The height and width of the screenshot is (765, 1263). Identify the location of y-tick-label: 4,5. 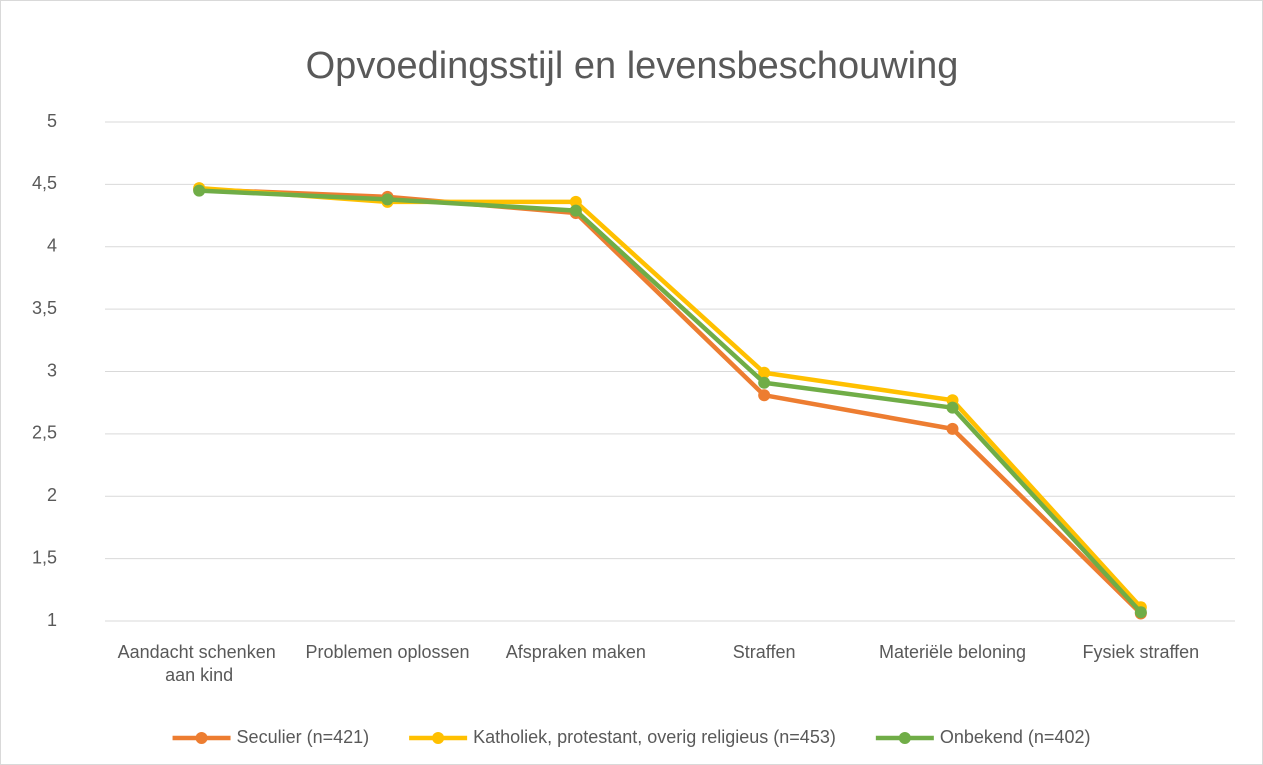
(44, 183).